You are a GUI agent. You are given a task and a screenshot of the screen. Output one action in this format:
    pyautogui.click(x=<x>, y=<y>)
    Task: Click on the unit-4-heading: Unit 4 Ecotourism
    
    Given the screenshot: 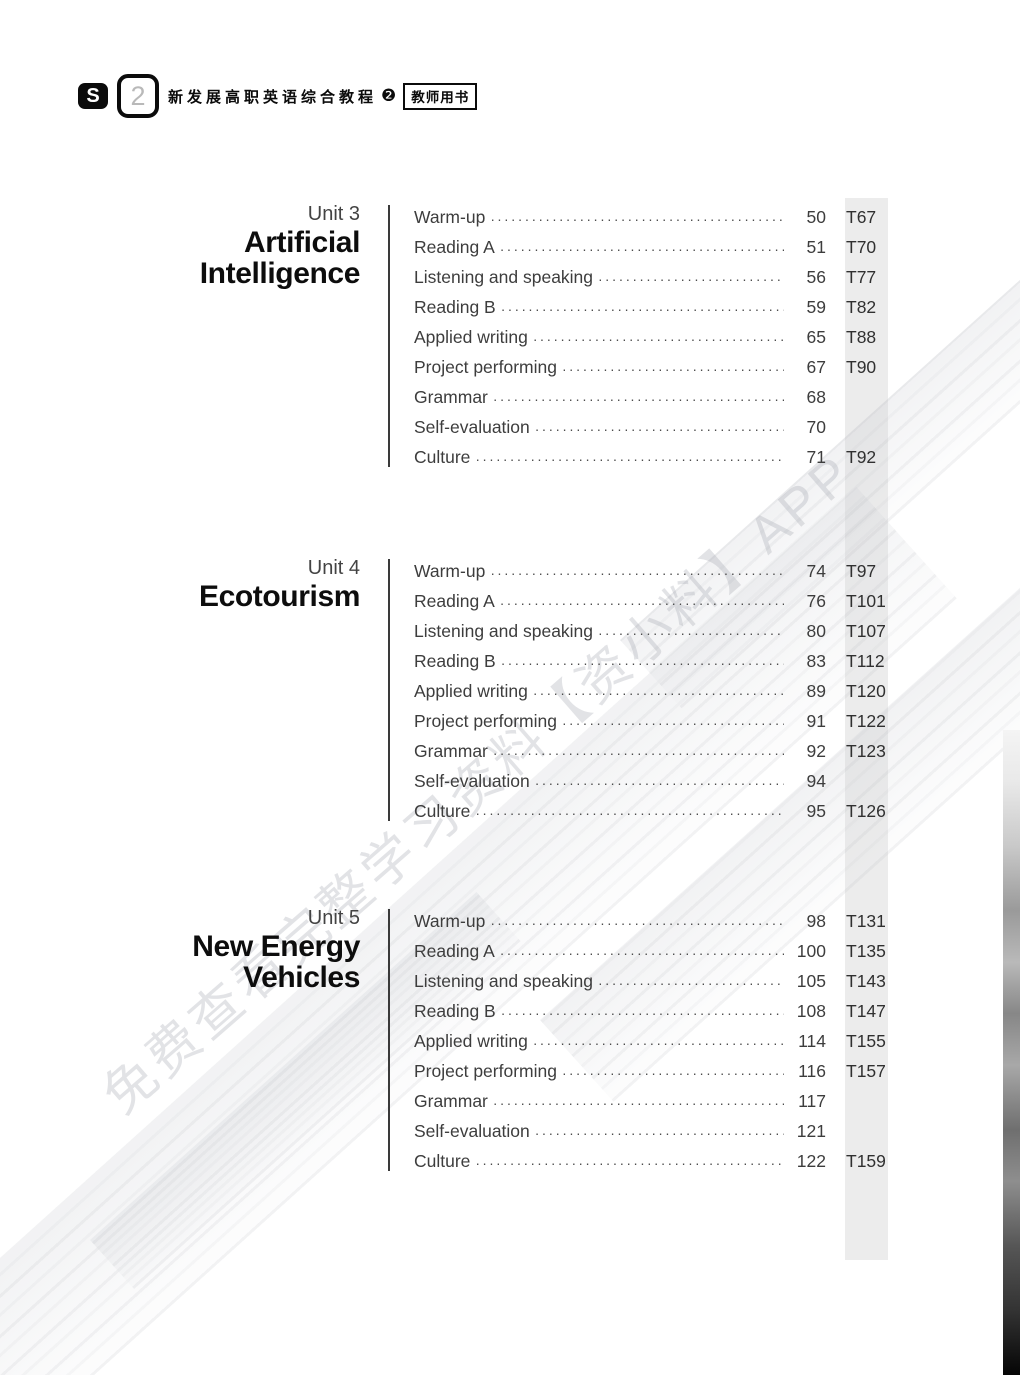 What is the action you would take?
    pyautogui.click(x=180, y=583)
    